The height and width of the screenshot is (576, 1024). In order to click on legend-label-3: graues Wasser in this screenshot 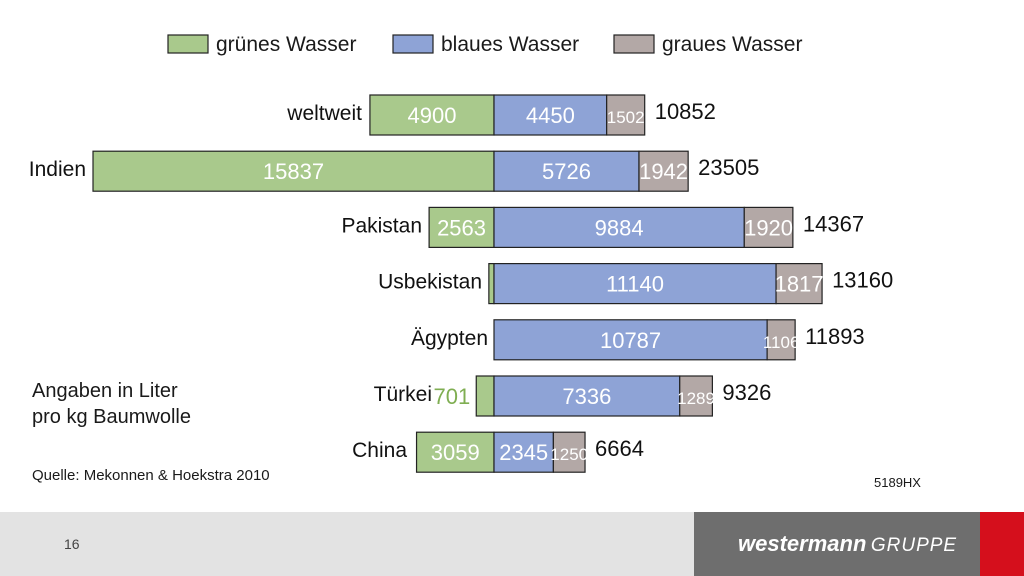, I will do `click(732, 44)`.